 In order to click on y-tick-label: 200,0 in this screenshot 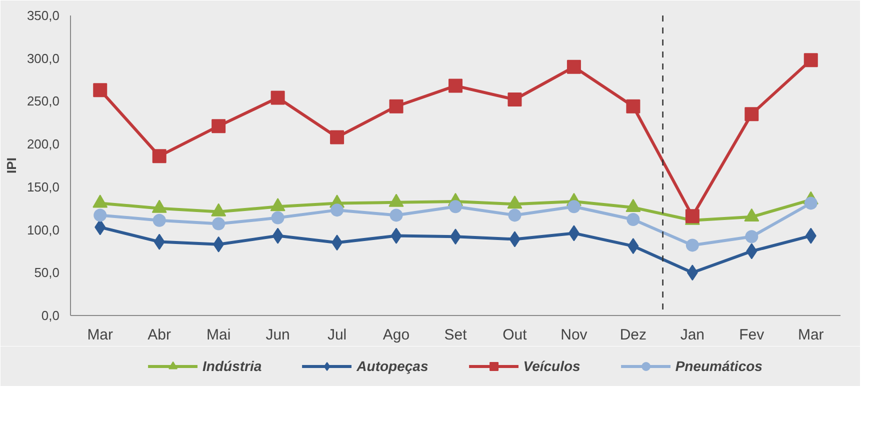, I will do `click(43, 144)`.